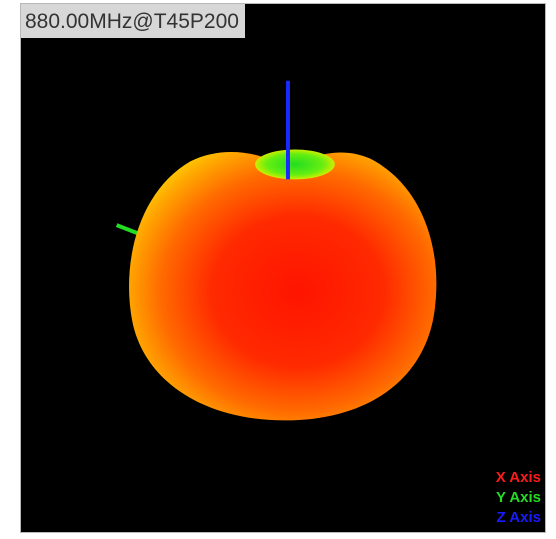 The image size is (556, 539). I want to click on legend-x-axis: X Axis, so click(518, 477).